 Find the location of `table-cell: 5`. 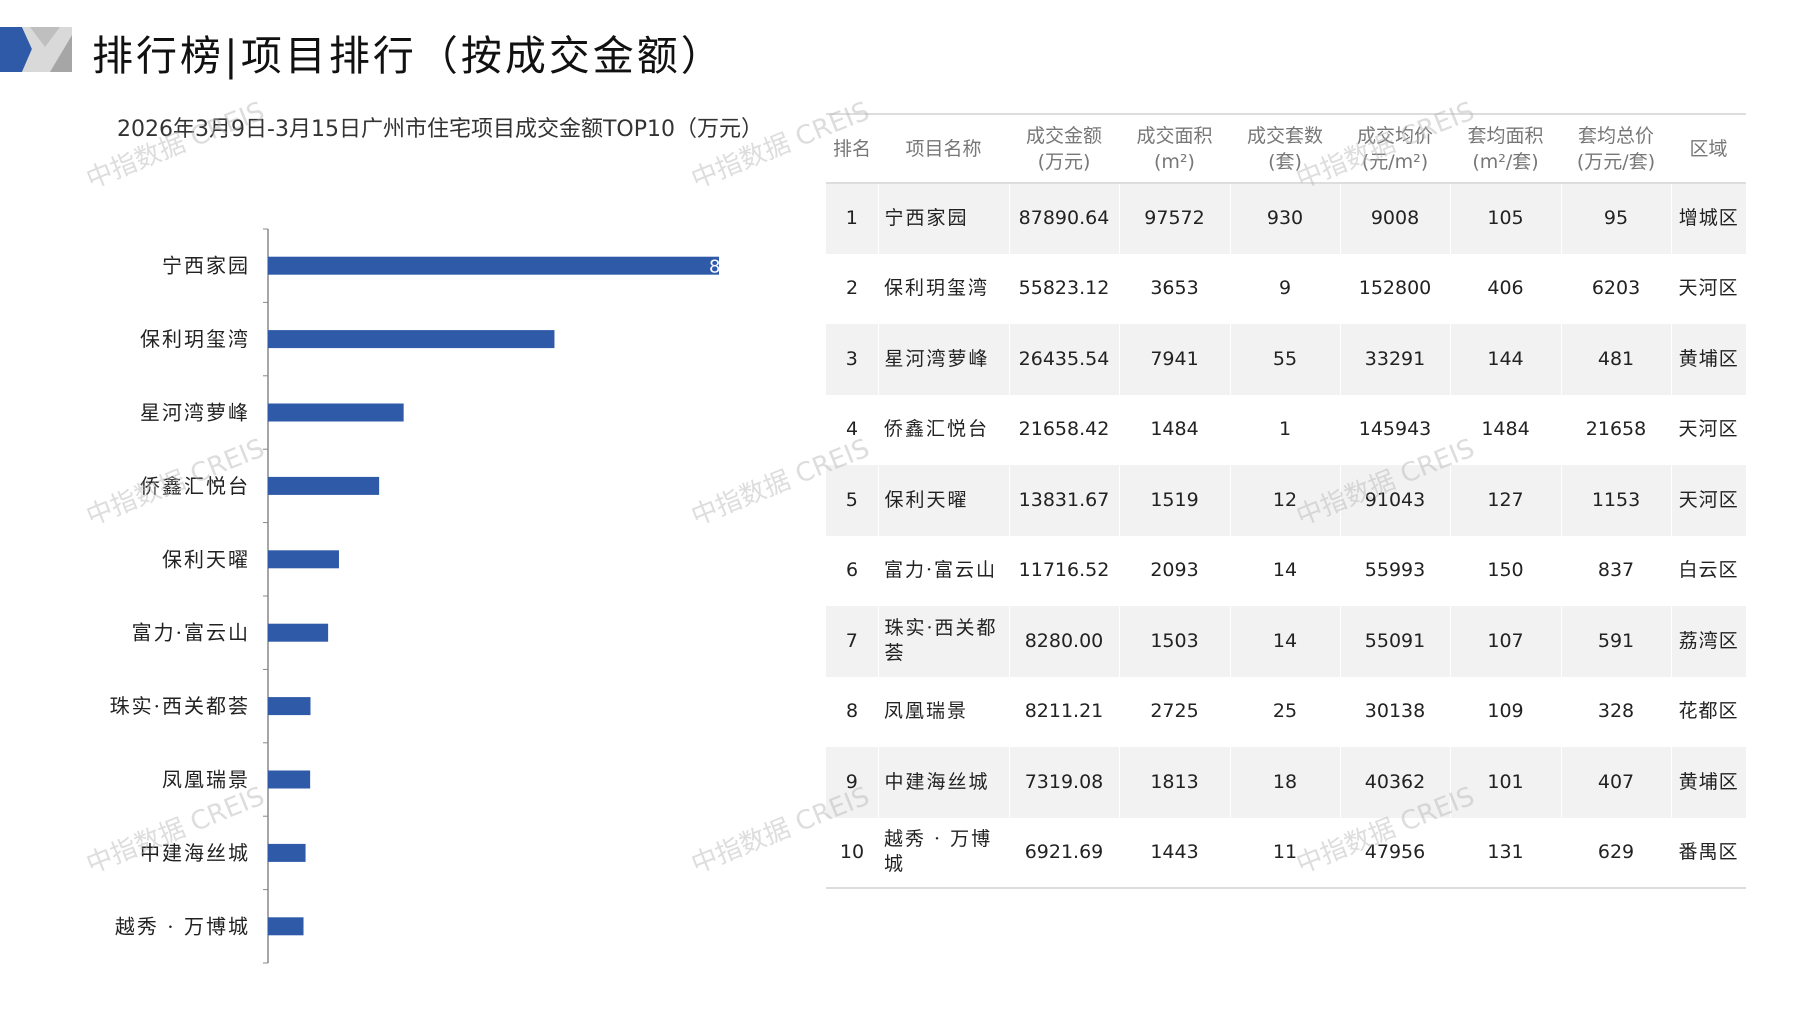

table-cell: 5 is located at coordinates (852, 500).